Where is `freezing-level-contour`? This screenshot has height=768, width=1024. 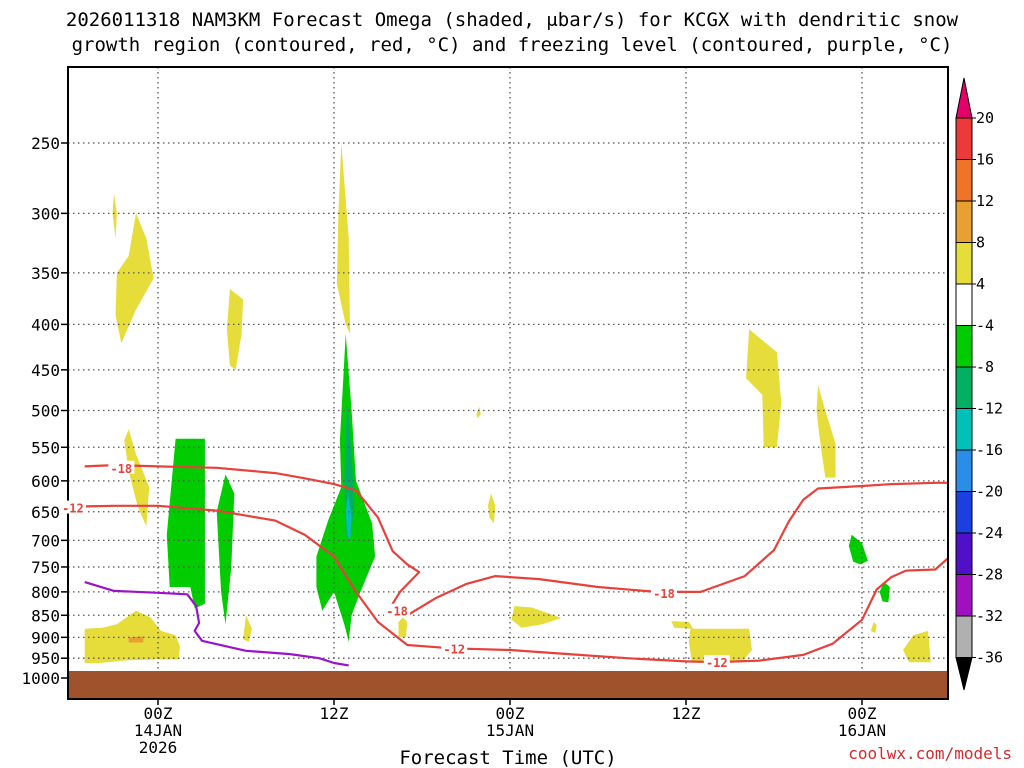
freezing-level-contour is located at coordinates (216, 624).